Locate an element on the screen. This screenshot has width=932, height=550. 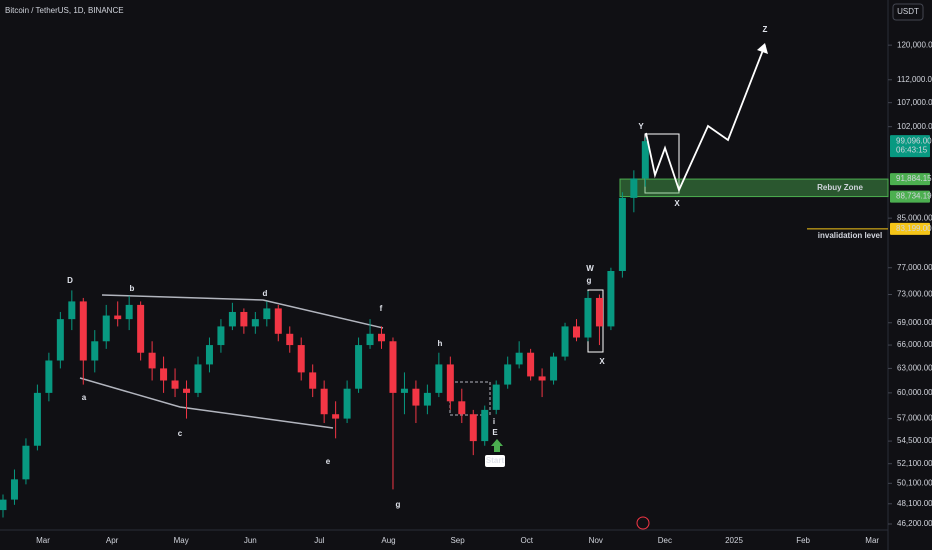
wave-label: a is located at coordinates (84, 397).